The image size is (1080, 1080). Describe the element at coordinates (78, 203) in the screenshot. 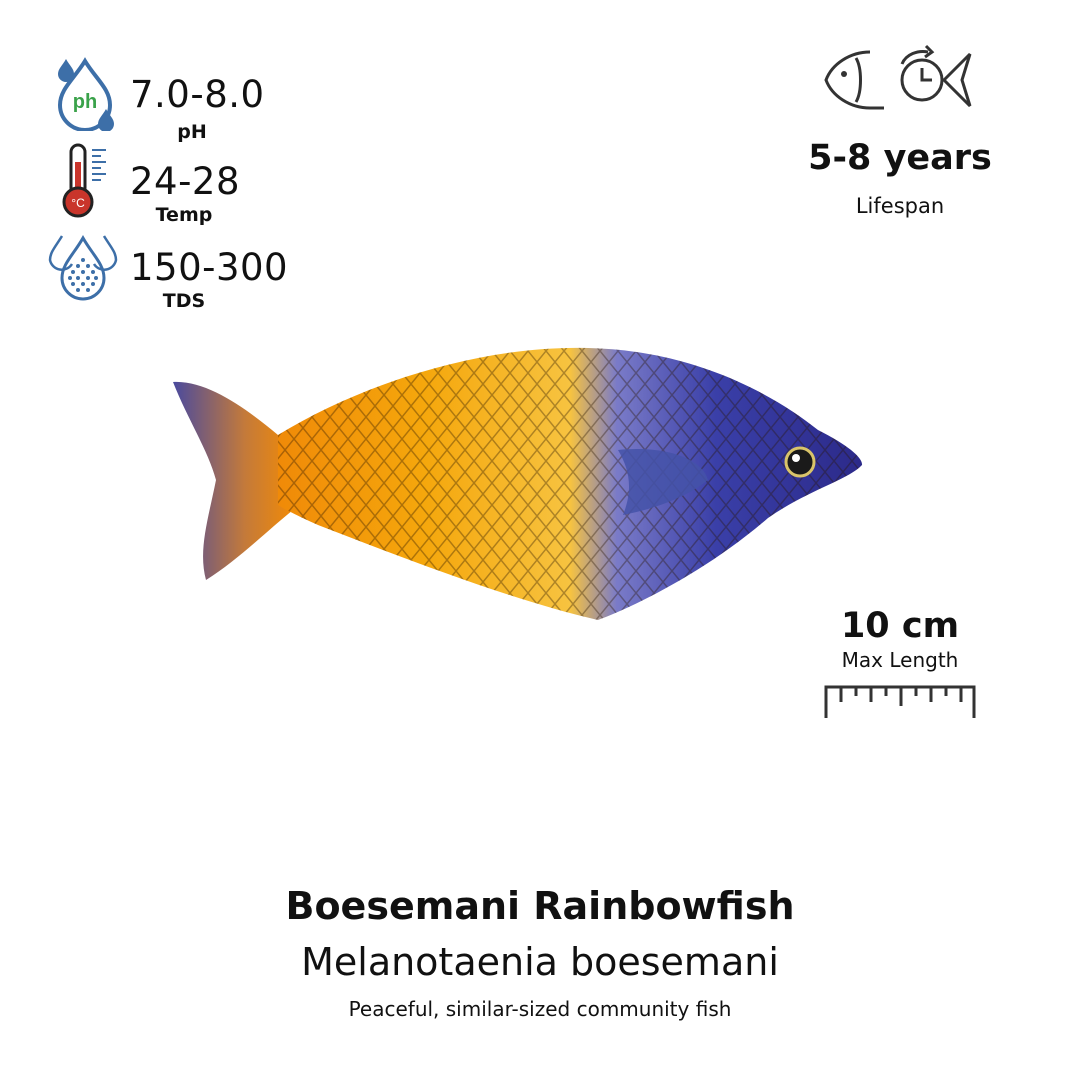

I see `thermo-icon-text: °C` at that location.